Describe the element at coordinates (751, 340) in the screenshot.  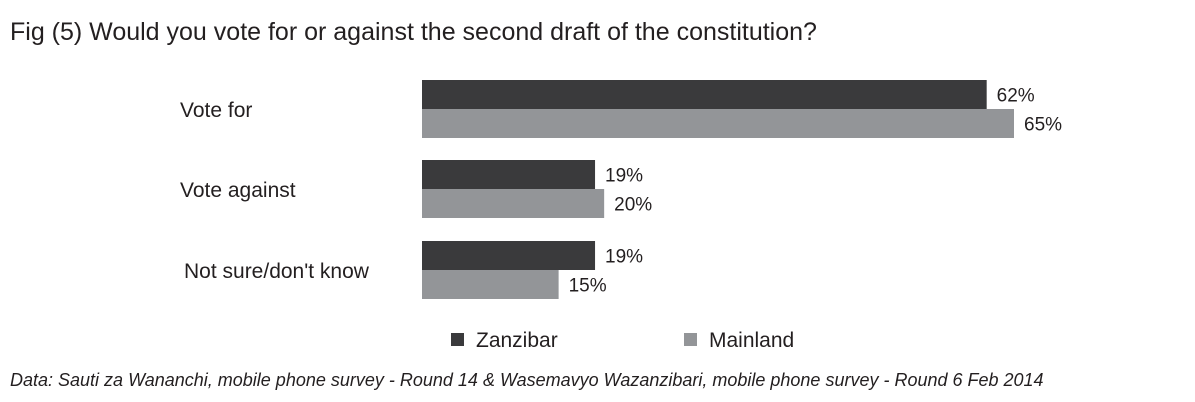
I see `legend-label-mainland: Mainland` at that location.